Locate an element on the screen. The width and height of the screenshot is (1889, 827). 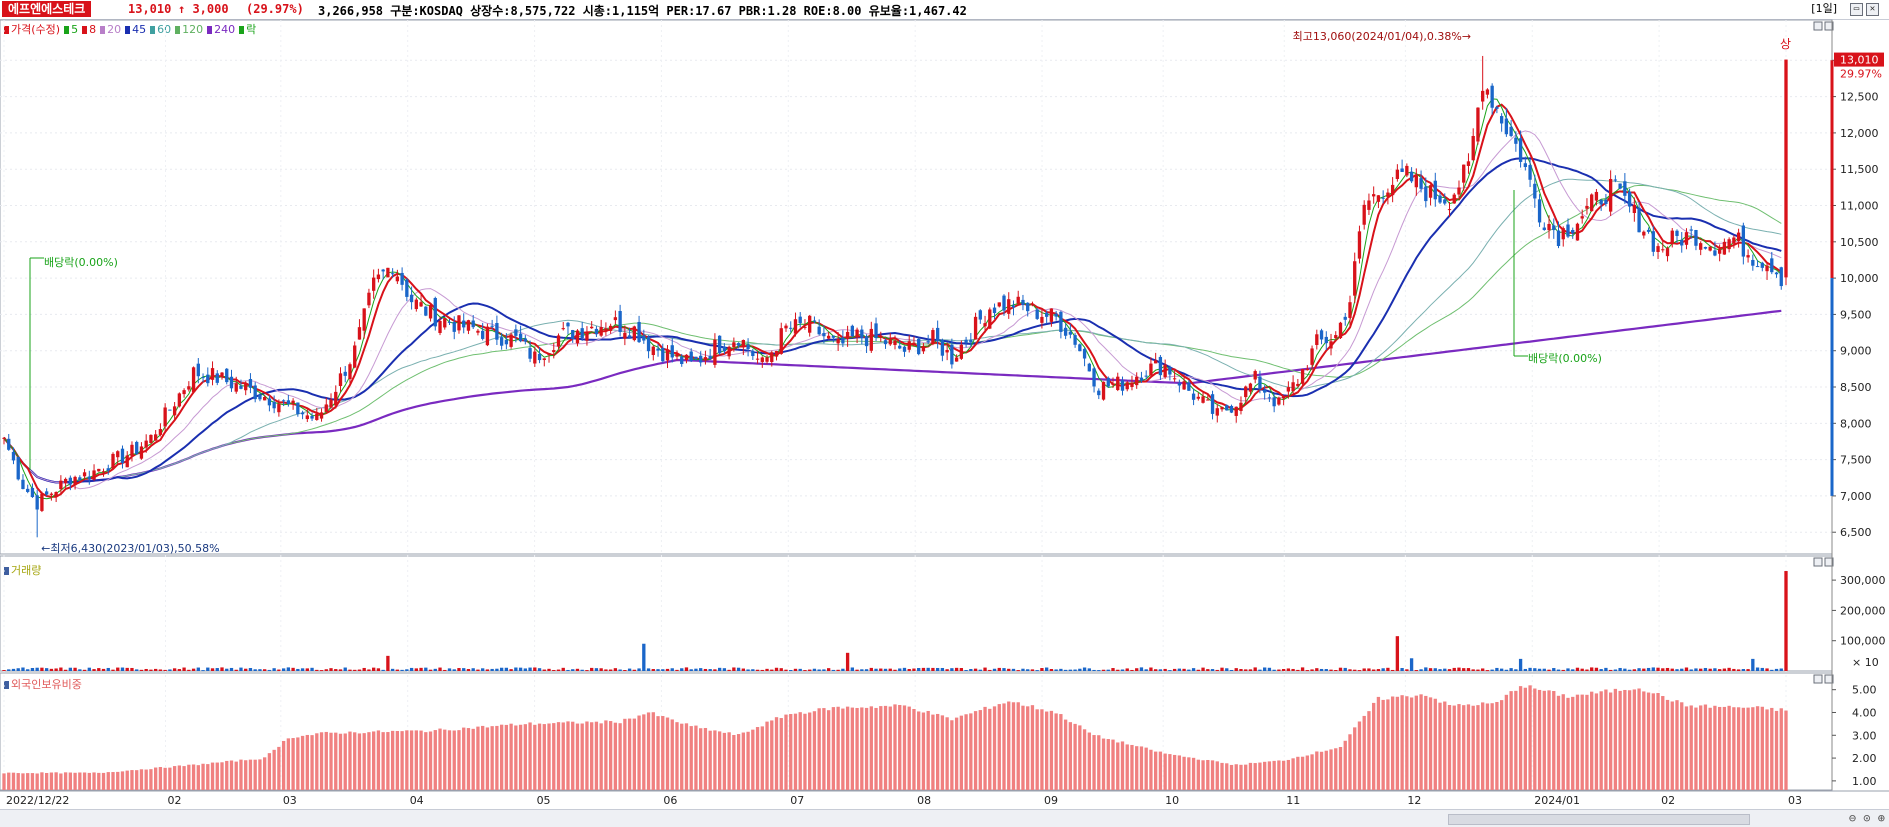
zoom-reset-icon: ⊙ is located at coordinates (1867, 818).